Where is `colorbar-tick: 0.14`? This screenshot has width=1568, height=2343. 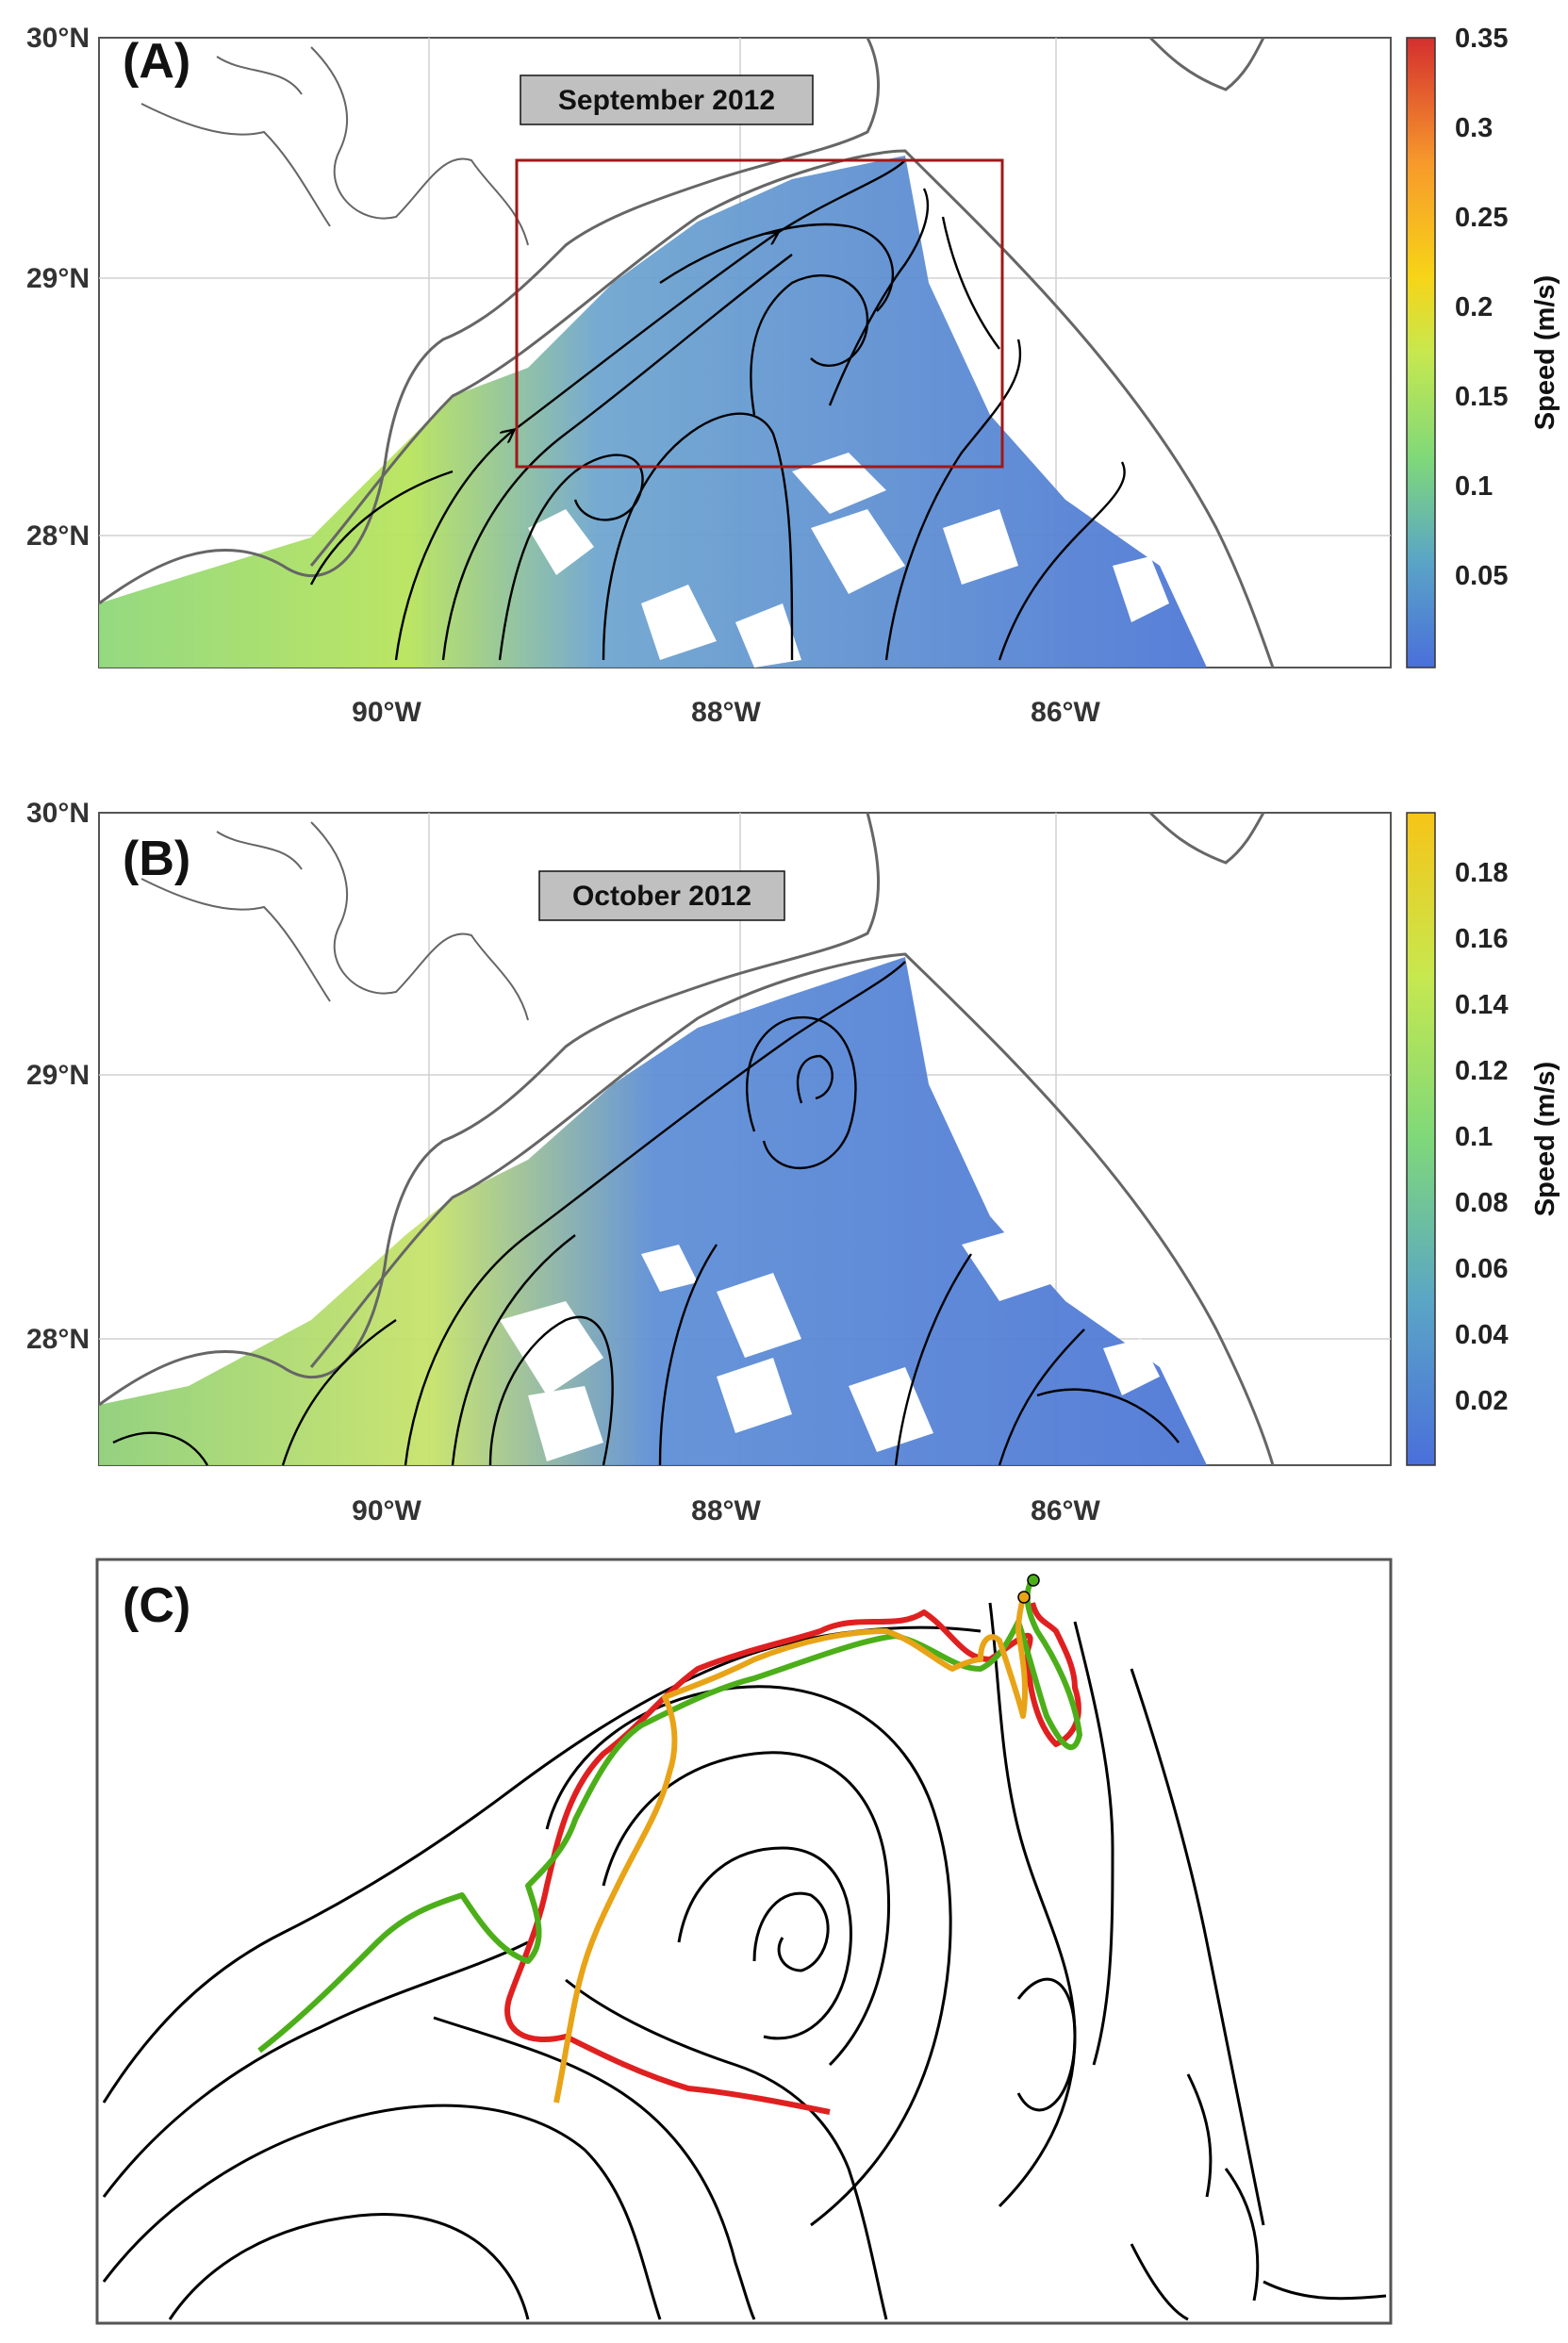 colorbar-tick: 0.14 is located at coordinates (1481, 1005).